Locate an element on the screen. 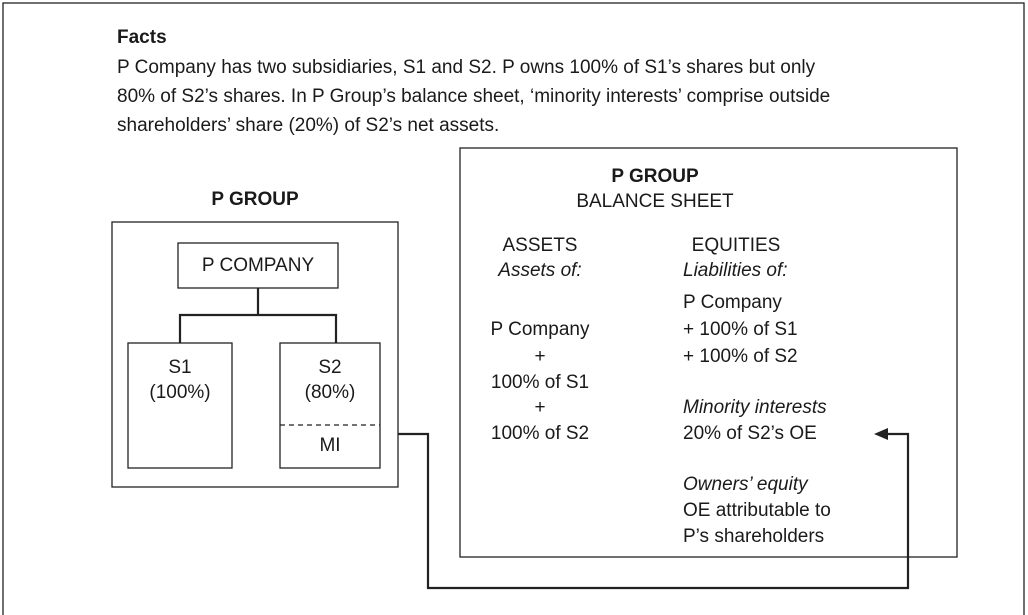  minority-heading: Minority interests is located at coordinates (755, 407).